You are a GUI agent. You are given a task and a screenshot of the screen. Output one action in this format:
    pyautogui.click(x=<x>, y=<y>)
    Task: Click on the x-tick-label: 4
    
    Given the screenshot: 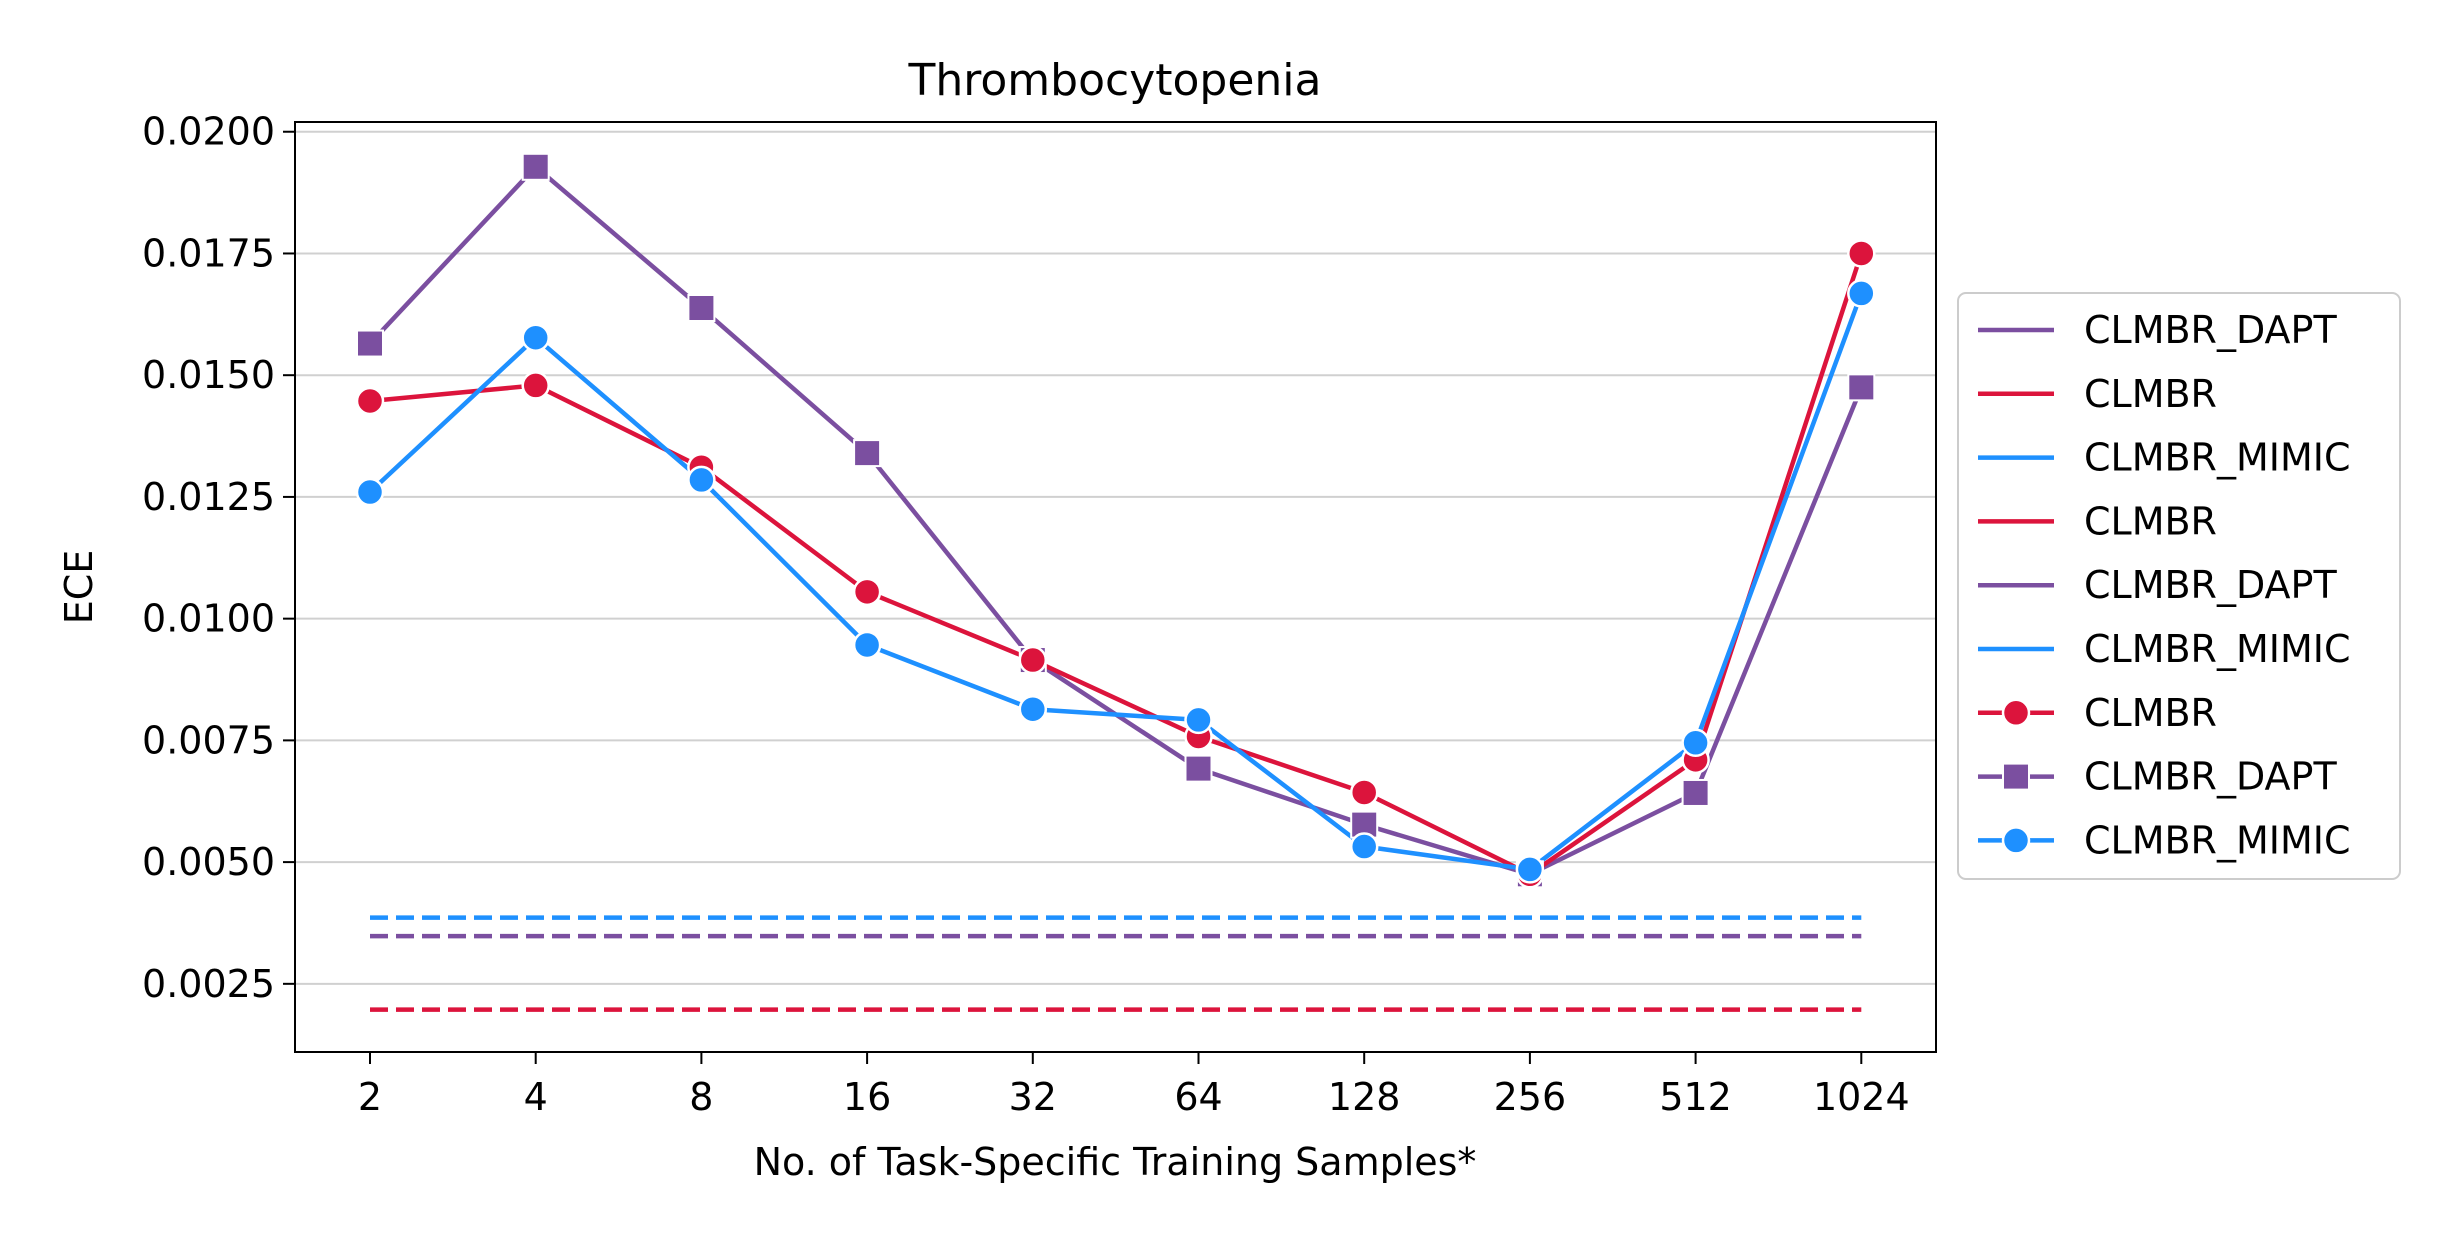 What is the action you would take?
    pyautogui.click(x=536, y=1097)
    